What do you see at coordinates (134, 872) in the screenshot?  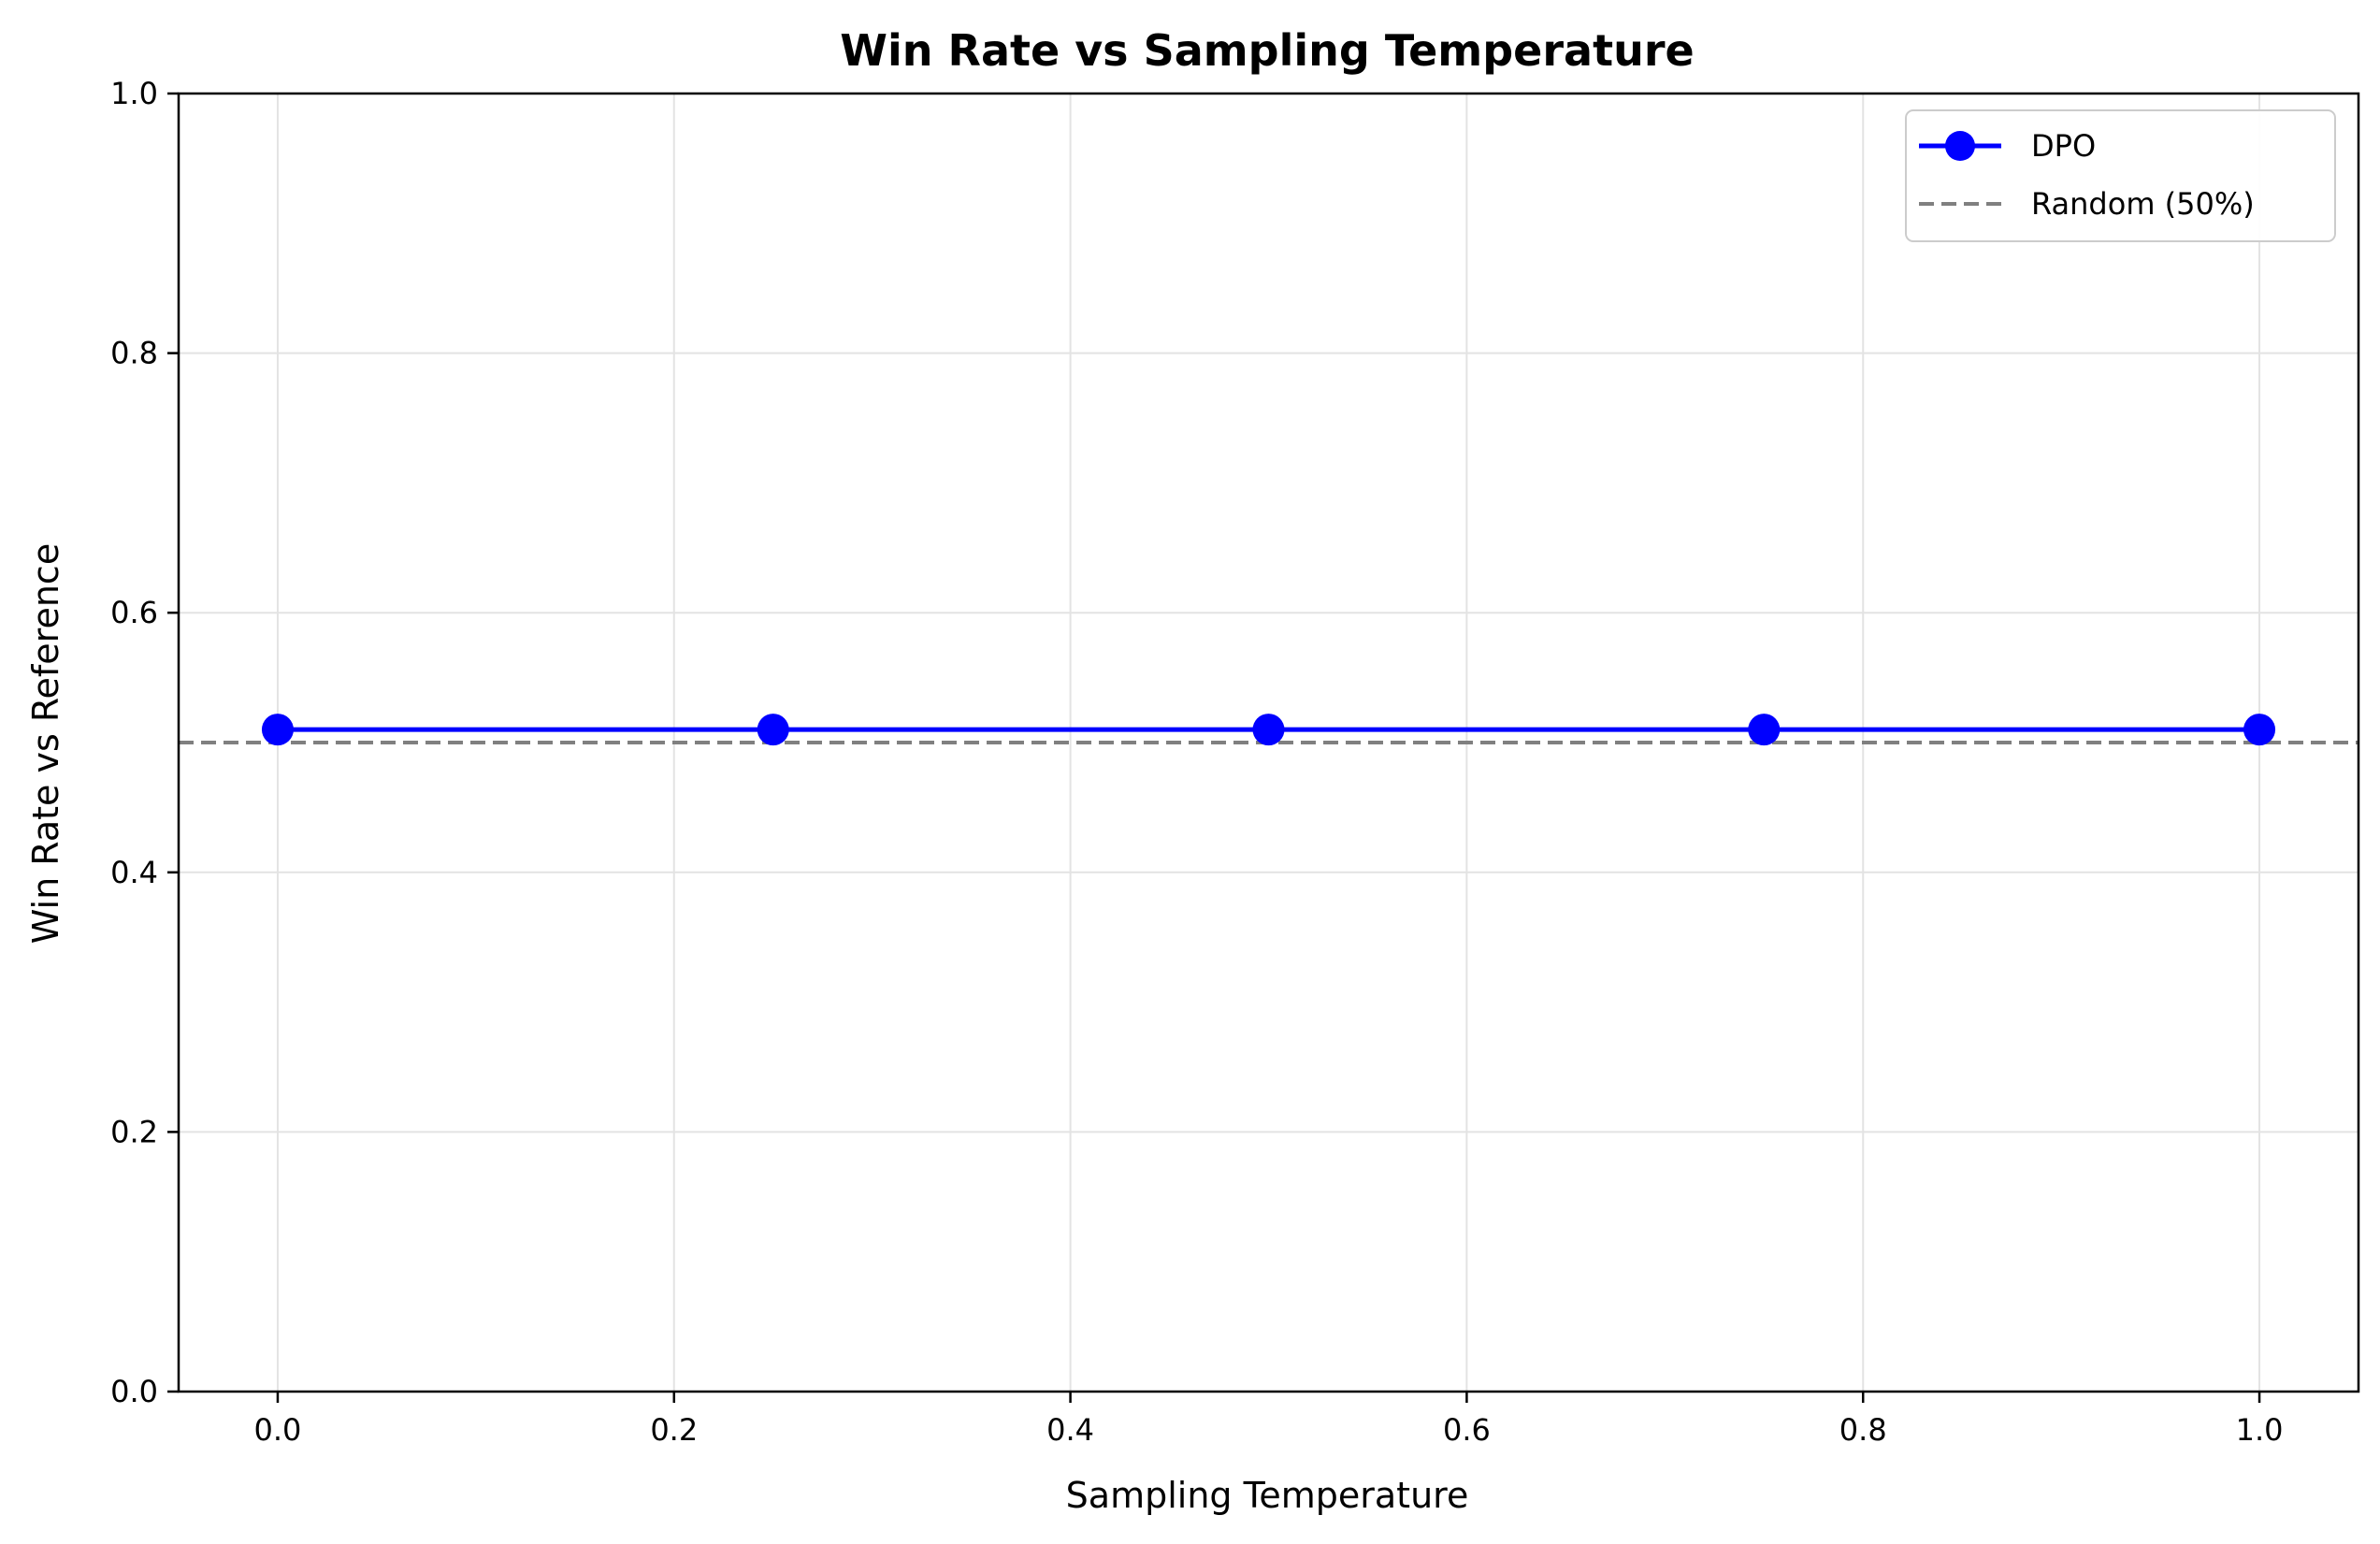 I see `y-tick-label-2: 0.4` at bounding box center [134, 872].